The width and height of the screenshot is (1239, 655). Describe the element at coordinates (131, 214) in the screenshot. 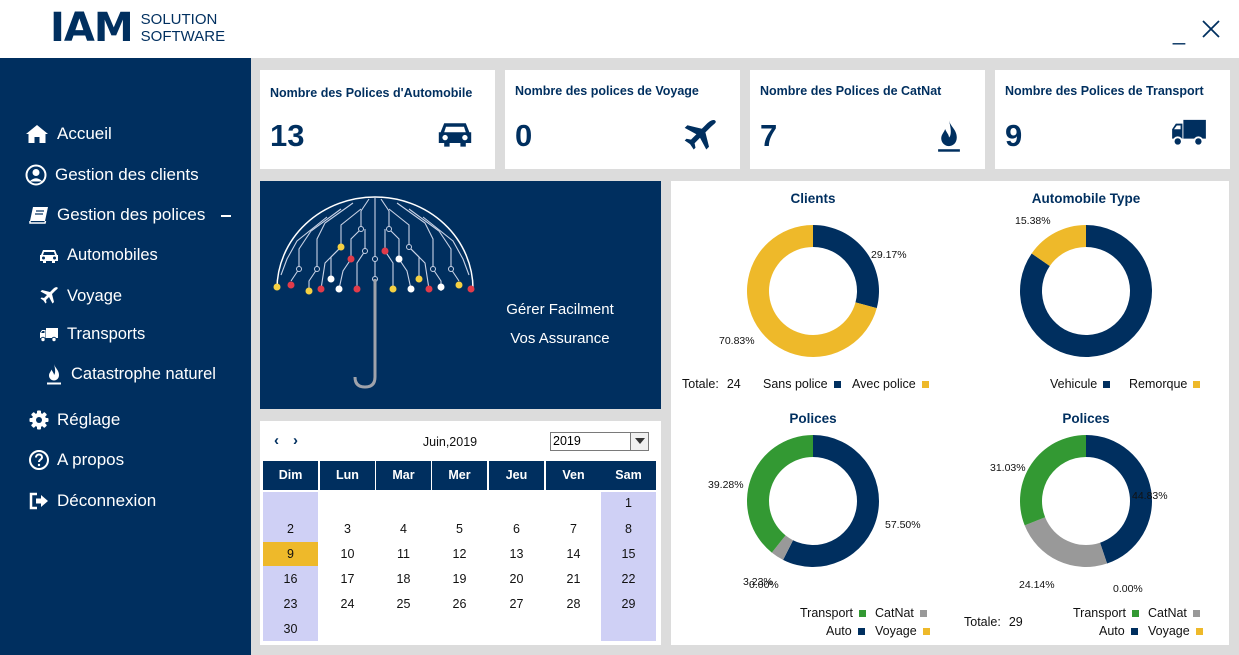

I see `sidebar-item-label: Gestion des polices` at that location.